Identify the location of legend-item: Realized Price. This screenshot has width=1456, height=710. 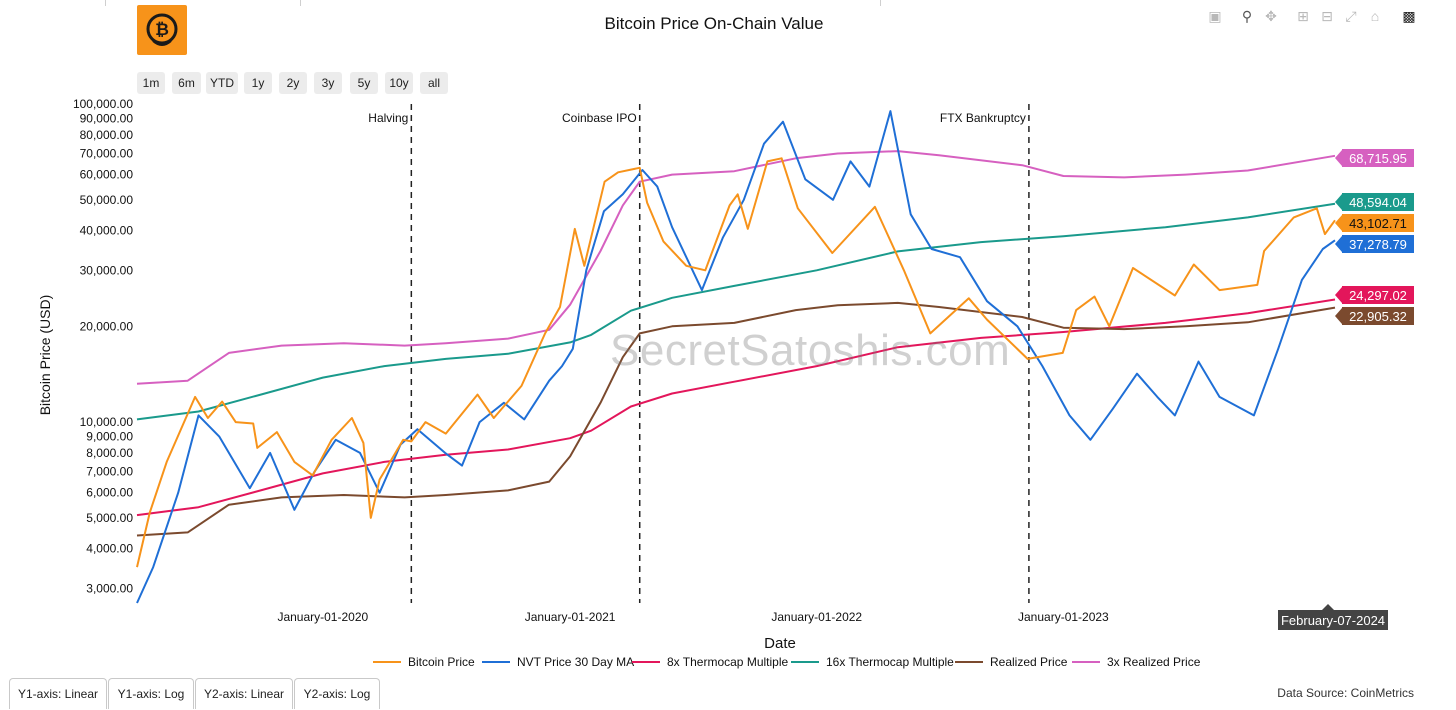
(1029, 662).